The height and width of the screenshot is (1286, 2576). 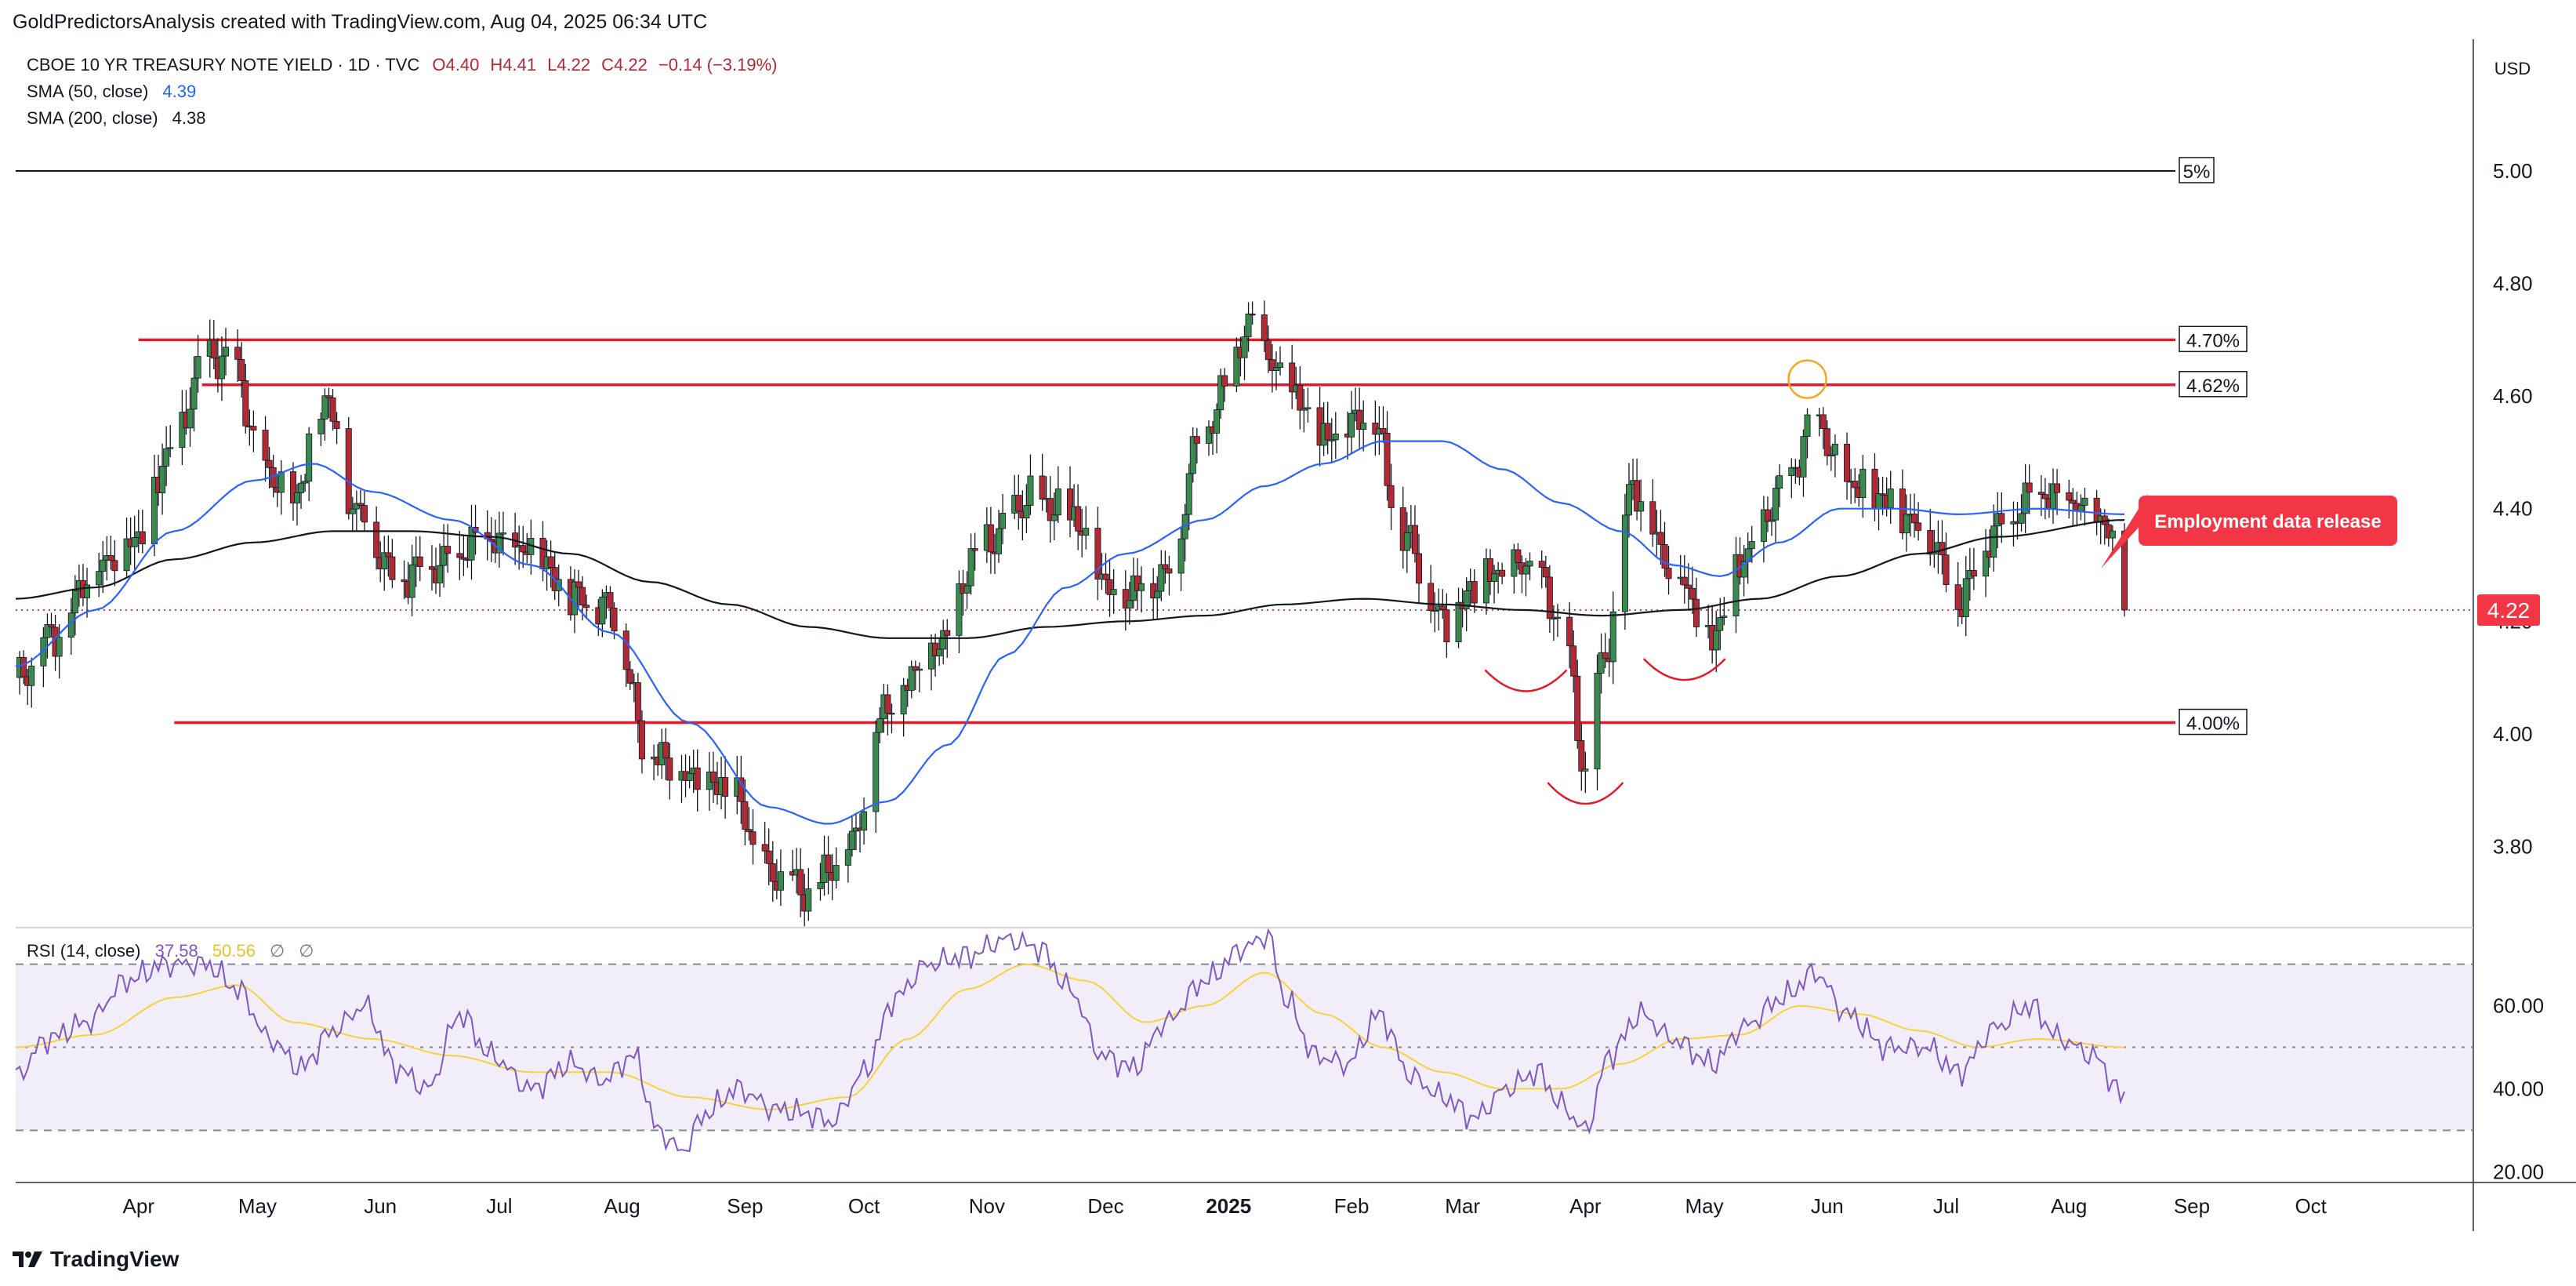 I want to click on sma50-legend: SMA (50, close) 4.39, so click(x=111, y=92).